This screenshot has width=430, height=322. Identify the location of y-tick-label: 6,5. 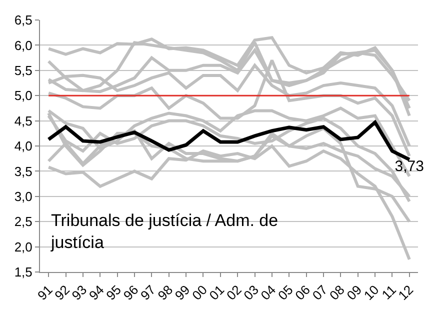
(23, 20).